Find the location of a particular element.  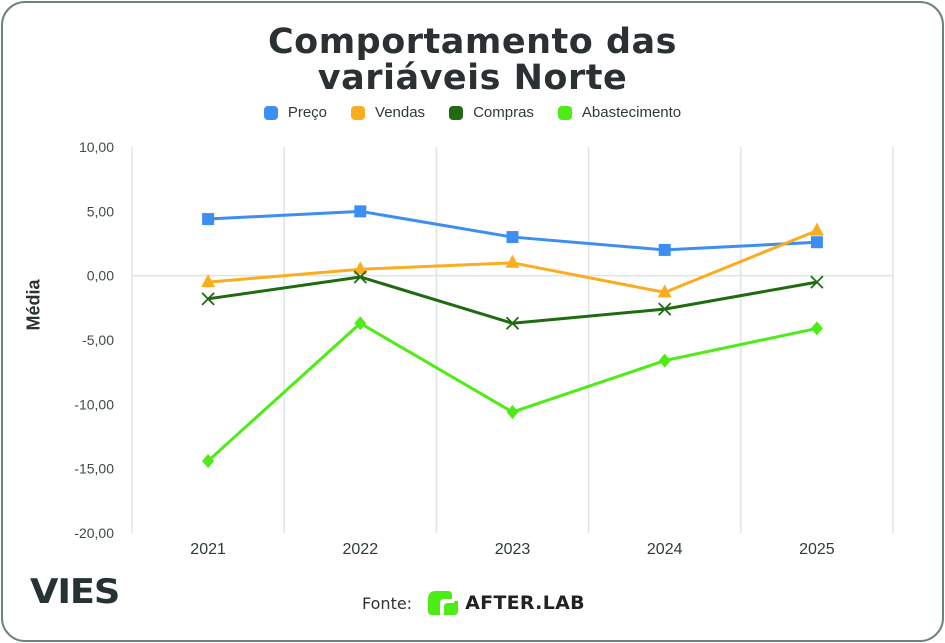

vies-logo: VIES is located at coordinates (75, 592).